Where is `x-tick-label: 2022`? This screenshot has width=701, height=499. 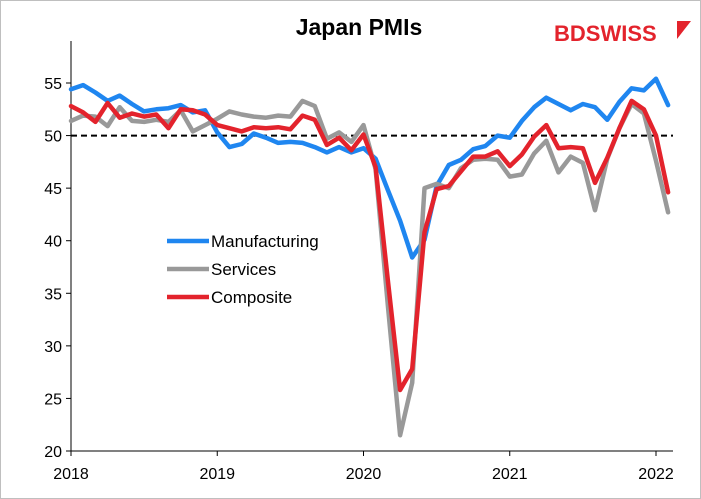
x-tick-label: 2022 is located at coordinates (656, 474).